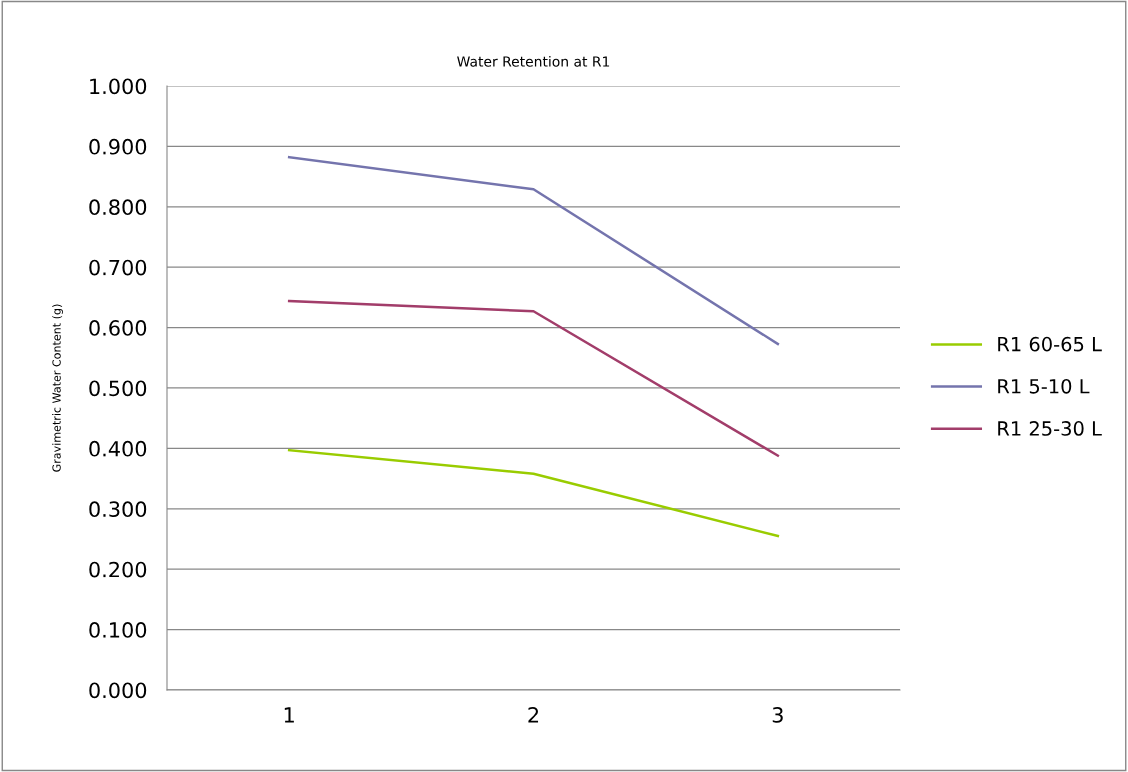  What do you see at coordinates (118, 146) in the screenshot?
I see `y-tick-label: 0.900` at bounding box center [118, 146].